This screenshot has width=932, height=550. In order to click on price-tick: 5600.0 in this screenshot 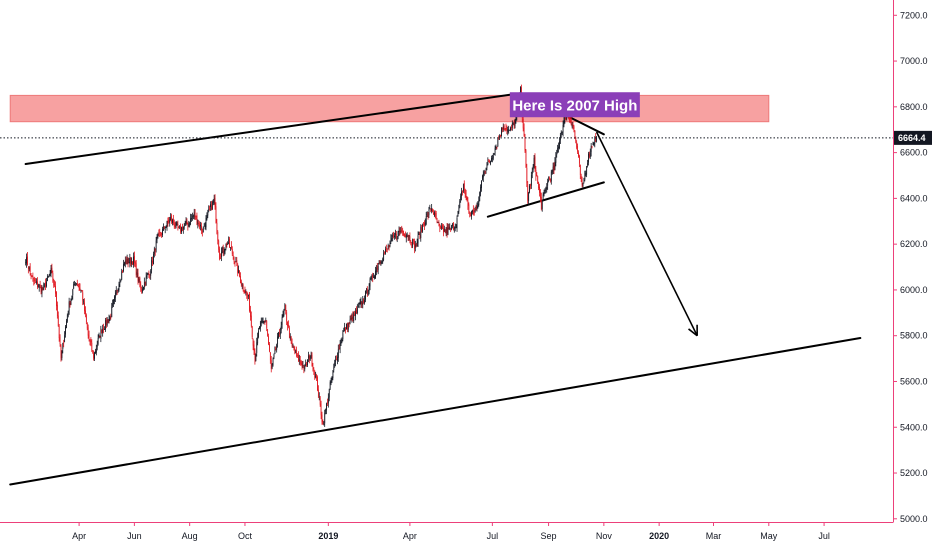, I will do `click(910, 381)`.